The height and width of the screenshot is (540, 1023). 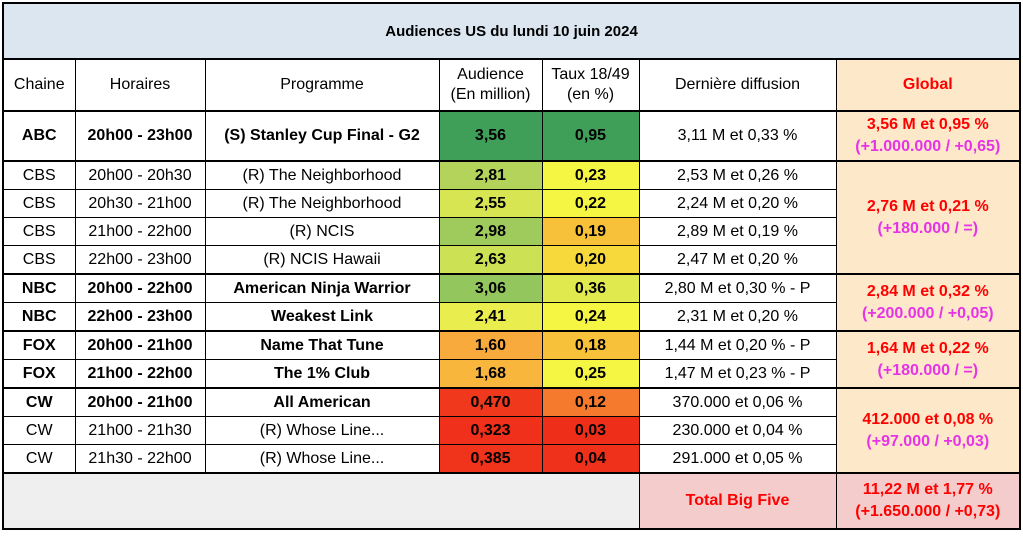 What do you see at coordinates (321, 501) in the screenshot?
I see `total-blank` at bounding box center [321, 501].